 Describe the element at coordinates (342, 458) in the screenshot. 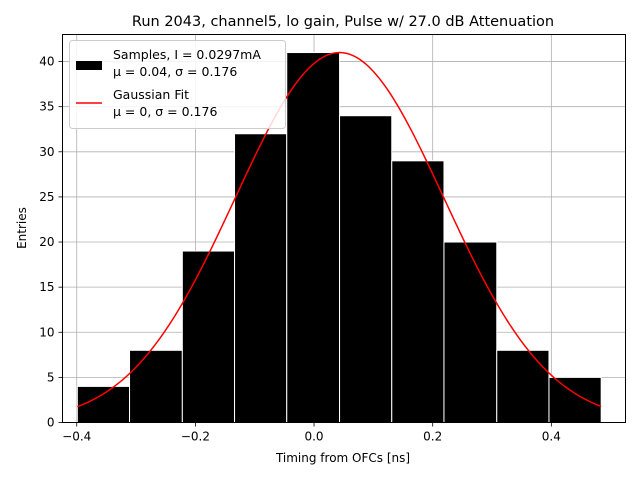

I see `x-axis-label: Timing from OFCs [ns]` at that location.